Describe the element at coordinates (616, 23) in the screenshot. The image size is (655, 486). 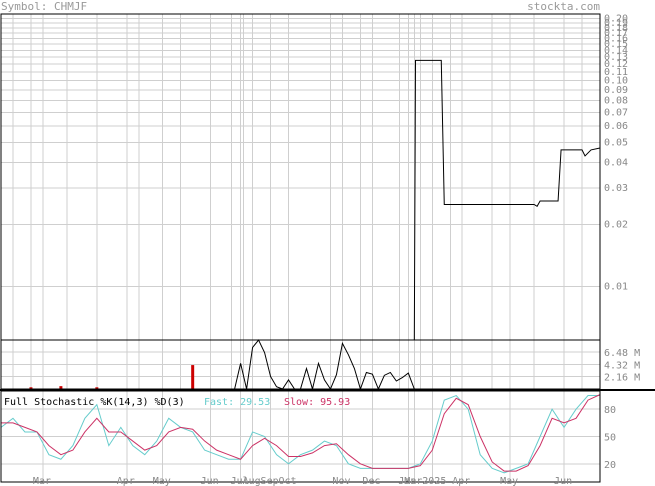
I see `price-tick-label: 0.19` at that location.